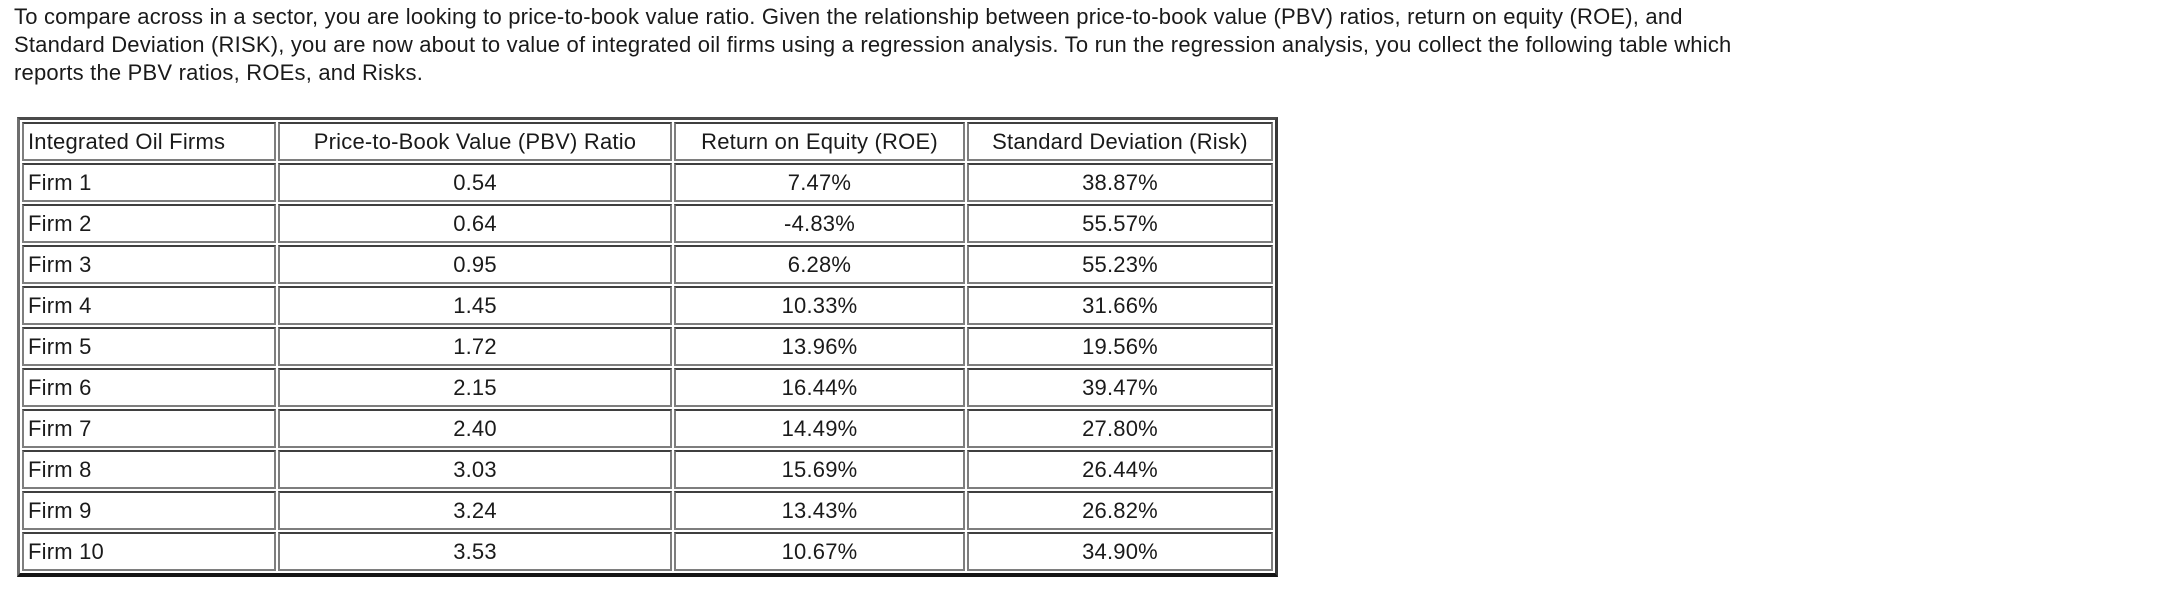 The height and width of the screenshot is (590, 2180). Describe the element at coordinates (1120, 305) in the screenshot. I see `cell-risk: 31.66%` at that location.